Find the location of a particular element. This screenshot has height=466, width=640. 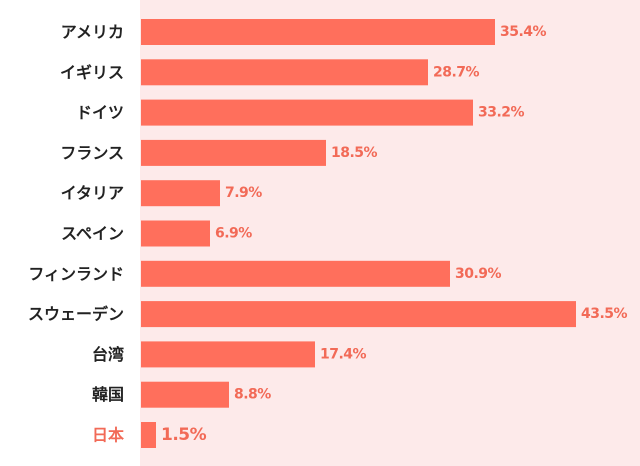

category-label: スペイン is located at coordinates (92, 233).